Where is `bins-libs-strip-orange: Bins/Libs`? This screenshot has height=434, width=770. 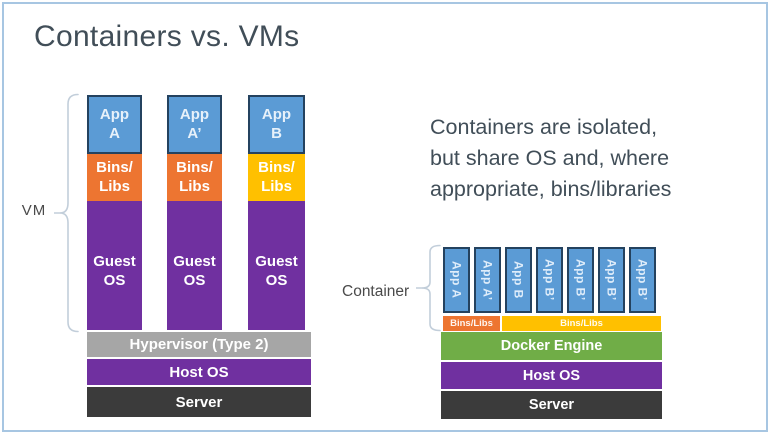
bins-libs-strip-orange: Bins/Libs is located at coordinates (471, 323).